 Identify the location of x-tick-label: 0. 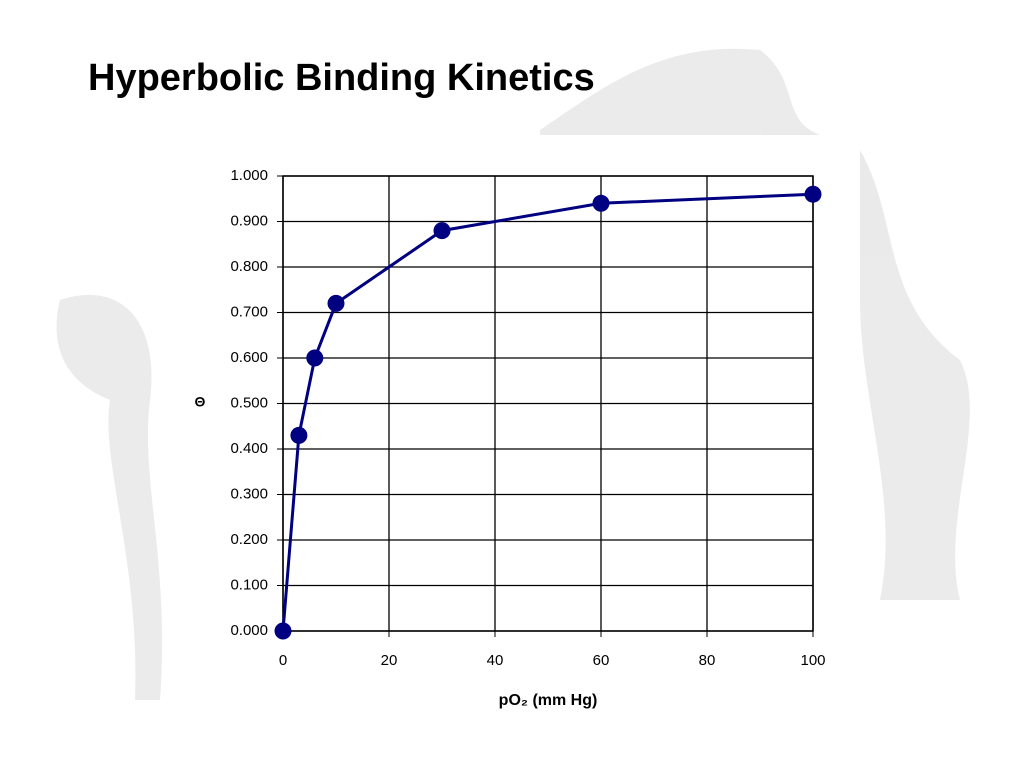
(283, 660).